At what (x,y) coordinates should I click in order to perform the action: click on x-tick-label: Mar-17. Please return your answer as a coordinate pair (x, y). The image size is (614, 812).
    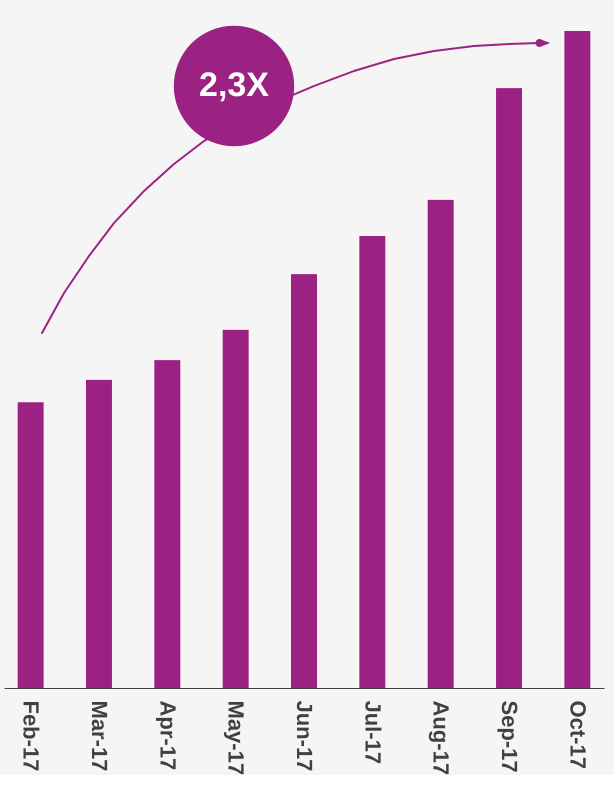
    Looking at the image, I should click on (99, 736).